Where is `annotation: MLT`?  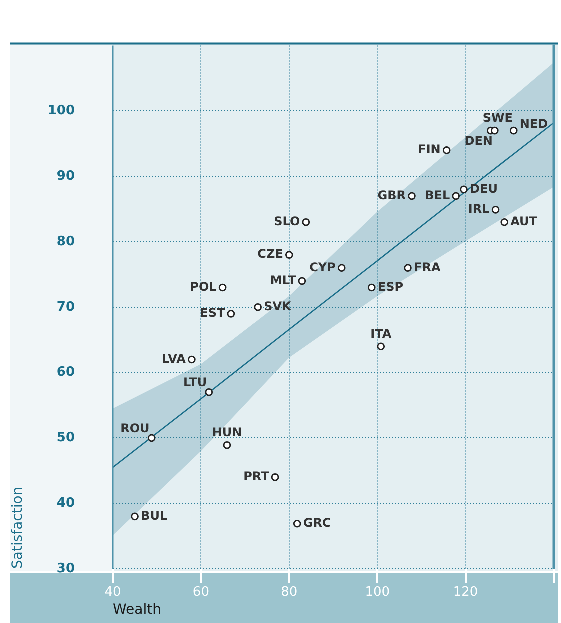
annotation: MLT is located at coordinates (283, 280).